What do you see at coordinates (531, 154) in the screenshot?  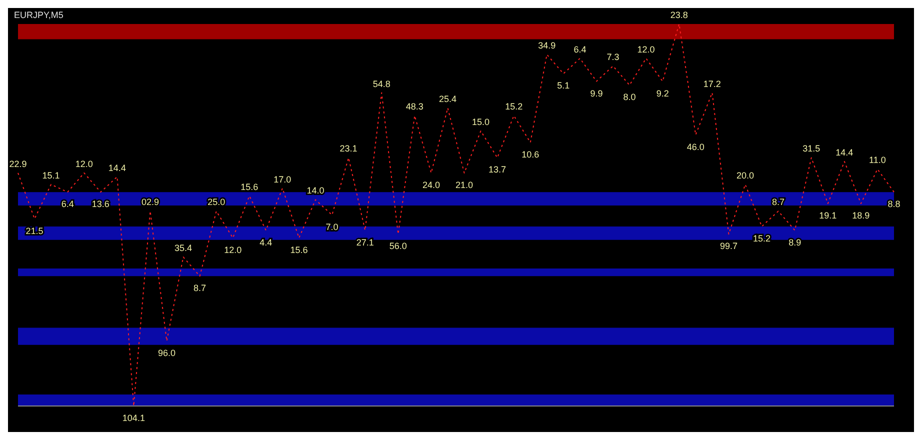 I see `annotation: 10.6` at bounding box center [531, 154].